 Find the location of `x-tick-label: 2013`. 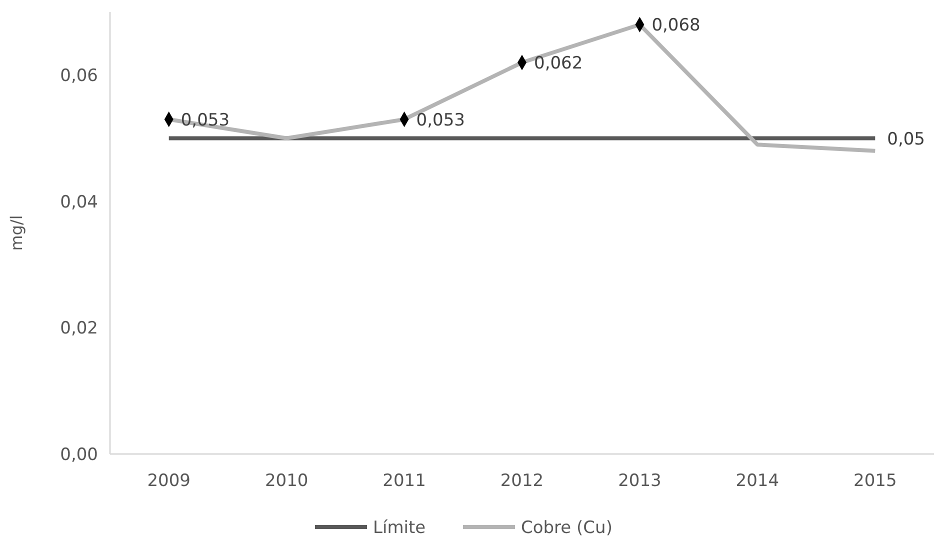

x-tick-label: 2013 is located at coordinates (640, 481).